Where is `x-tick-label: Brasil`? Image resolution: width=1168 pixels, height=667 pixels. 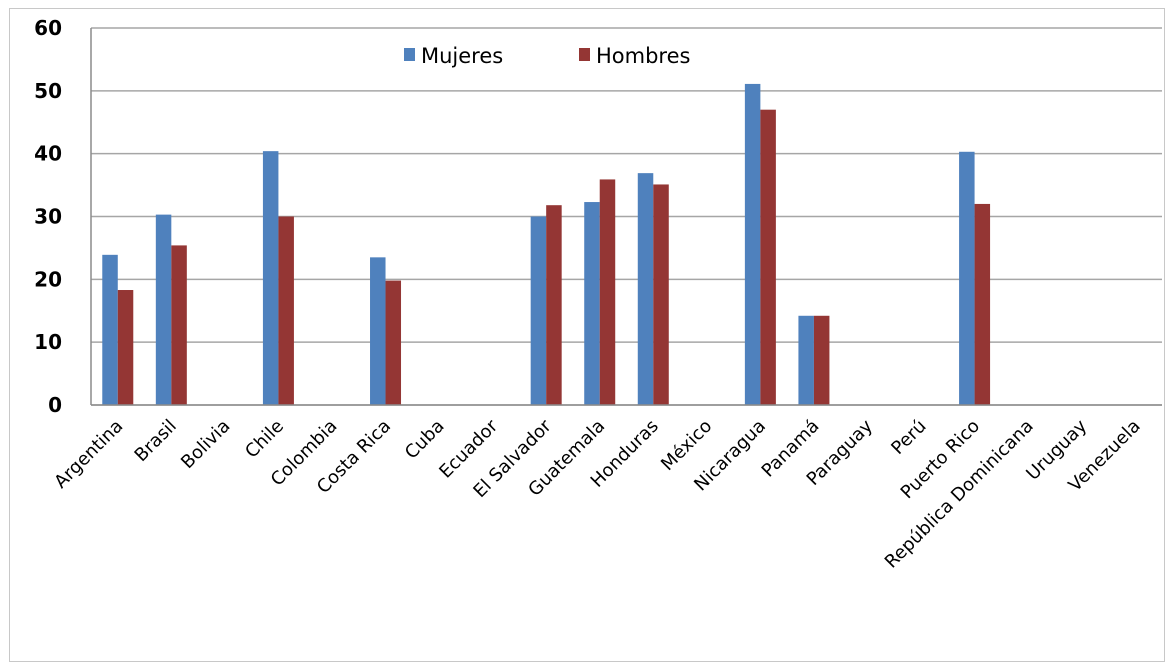
x-tick-label: Brasil is located at coordinates (156, 441).